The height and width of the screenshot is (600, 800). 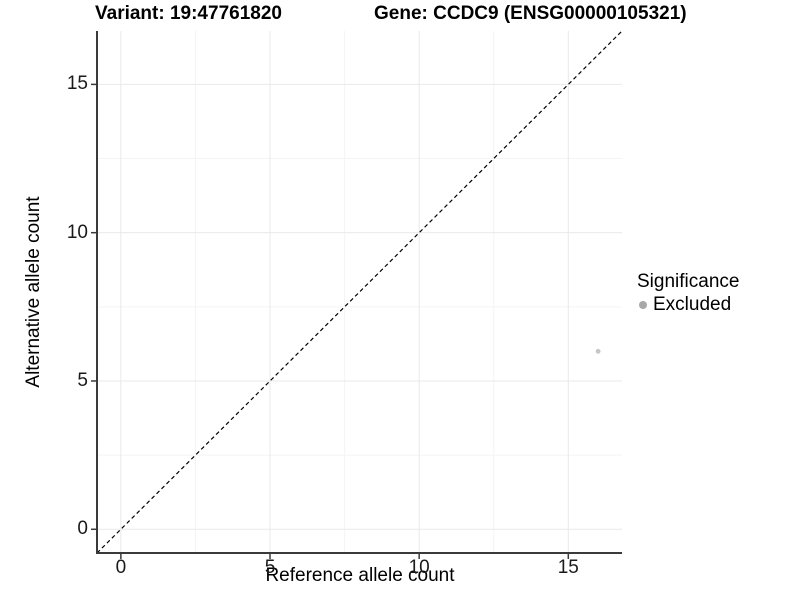 What do you see at coordinates (530, 13) in the screenshot?
I see `gene-title: Gene: CCDC9 (ENSG00000105321)` at bounding box center [530, 13].